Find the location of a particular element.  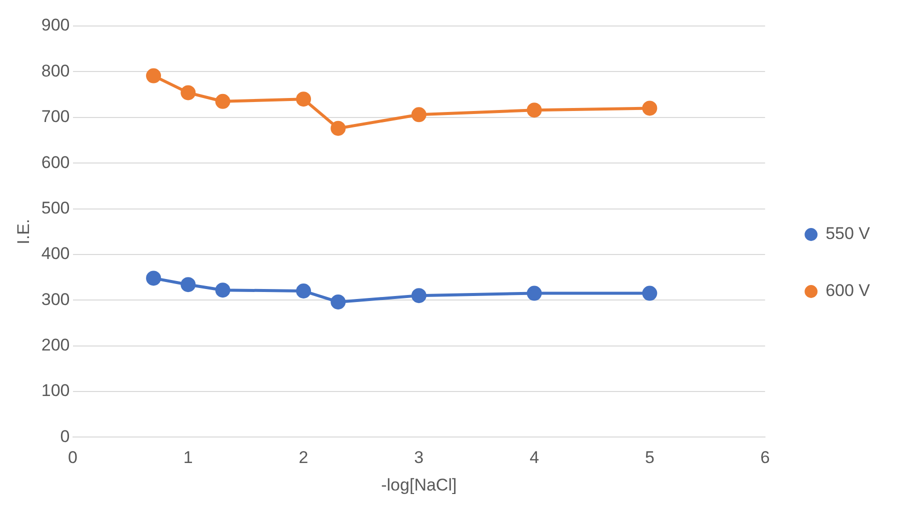

x-tick-label: 6 is located at coordinates (765, 458).